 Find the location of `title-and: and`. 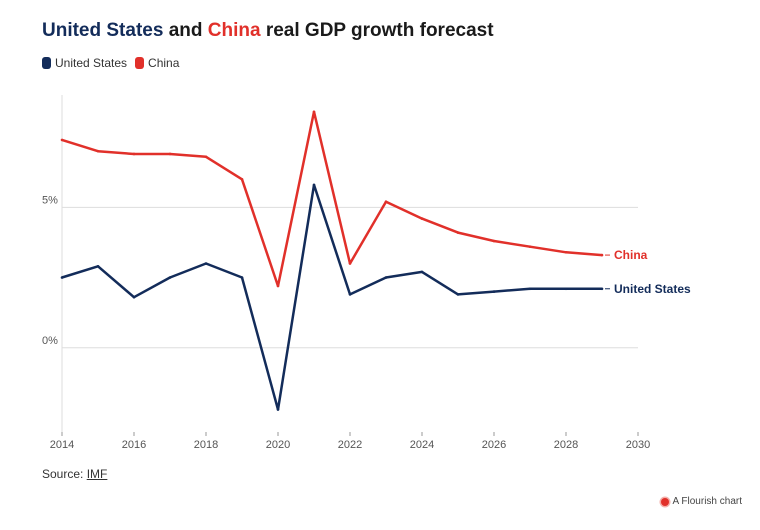

title-and: and is located at coordinates (185, 30).